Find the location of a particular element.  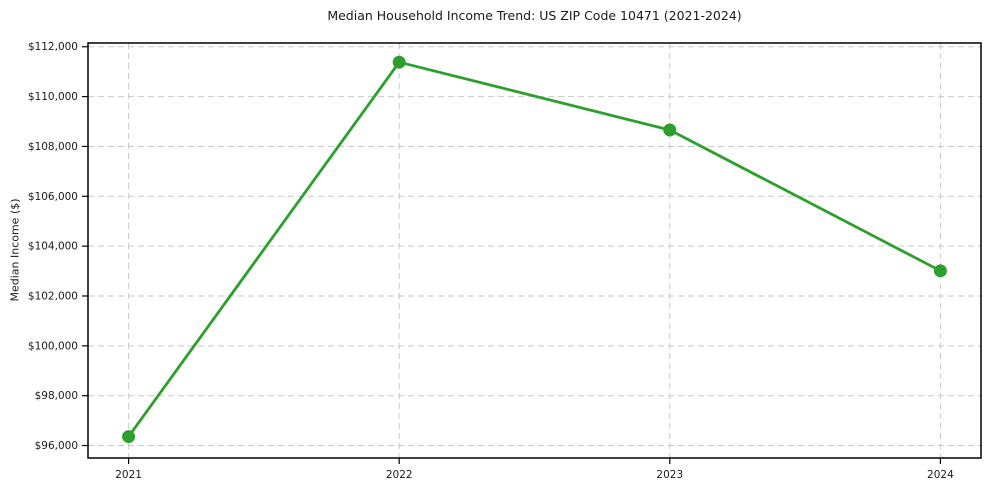

y-tick-label: $108,000 is located at coordinates (53, 147).